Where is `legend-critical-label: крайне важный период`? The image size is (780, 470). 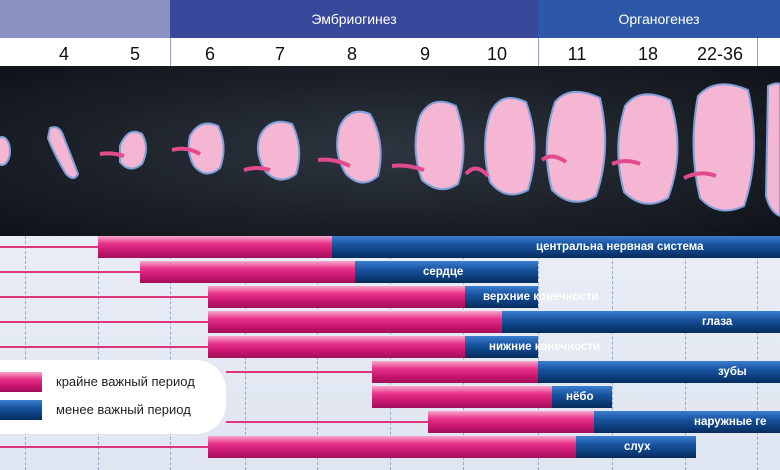
legend-critical-label: крайне важный период is located at coordinates (125, 381).